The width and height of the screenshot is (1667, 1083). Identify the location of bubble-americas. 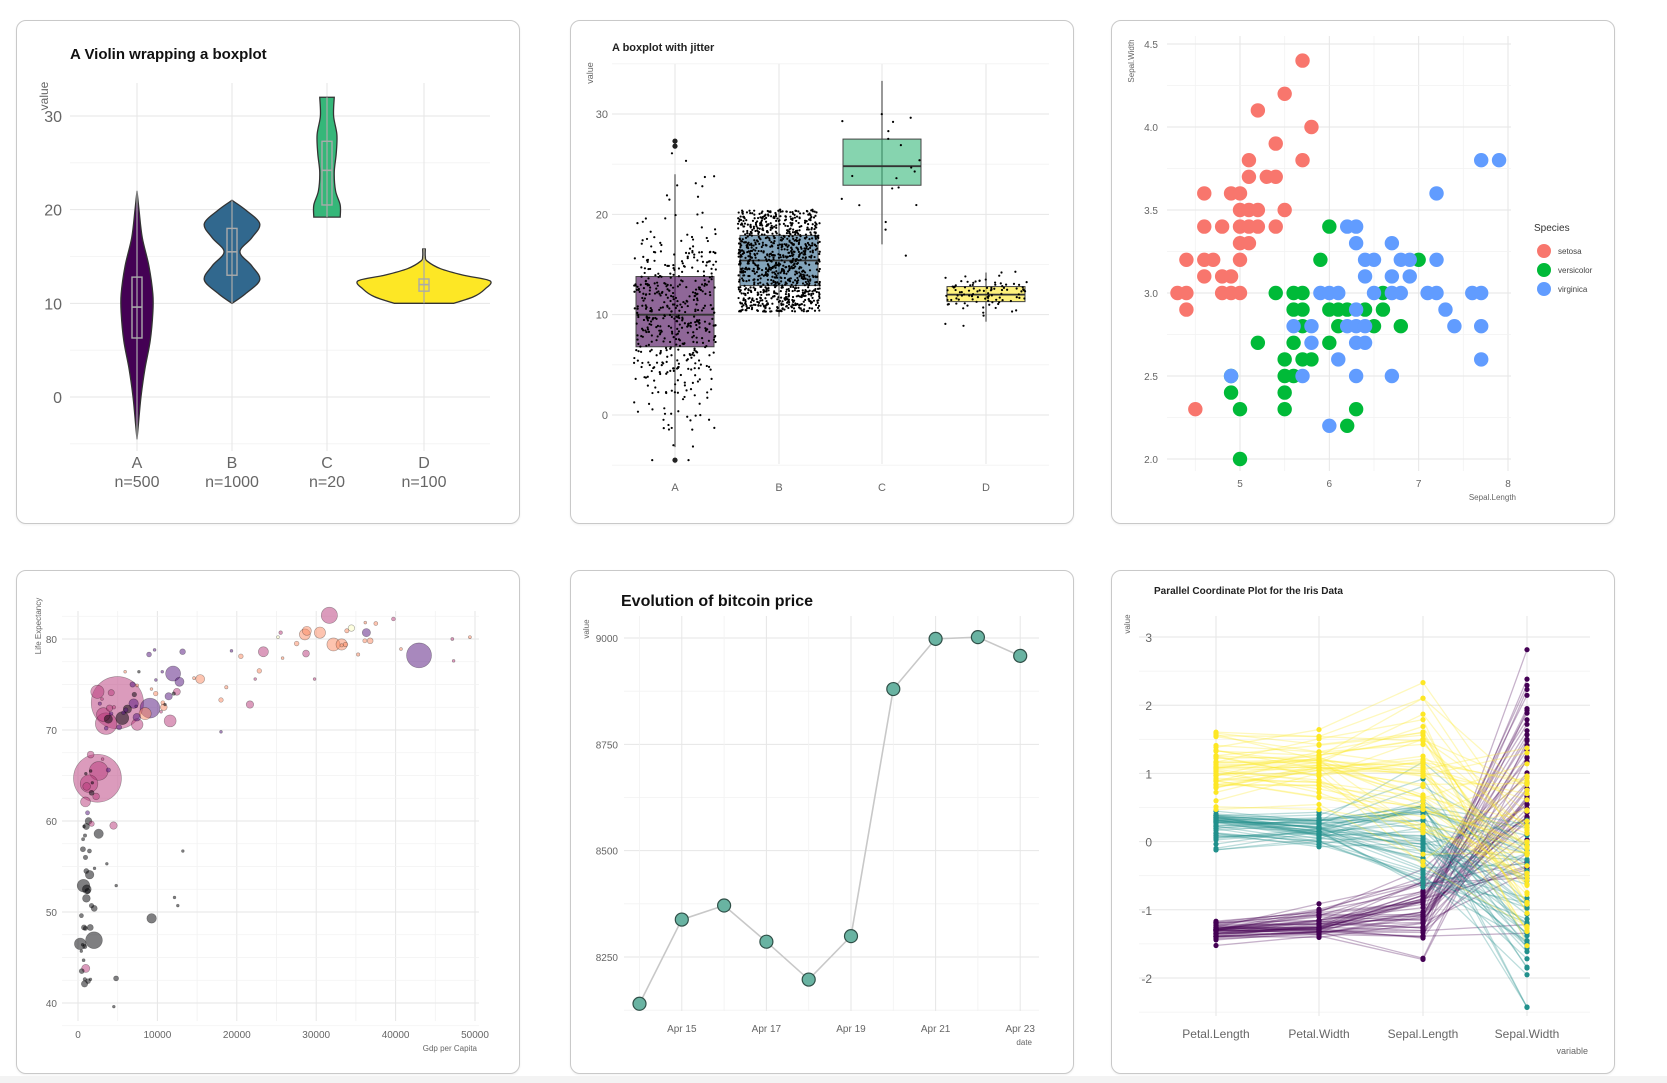
(111, 713).